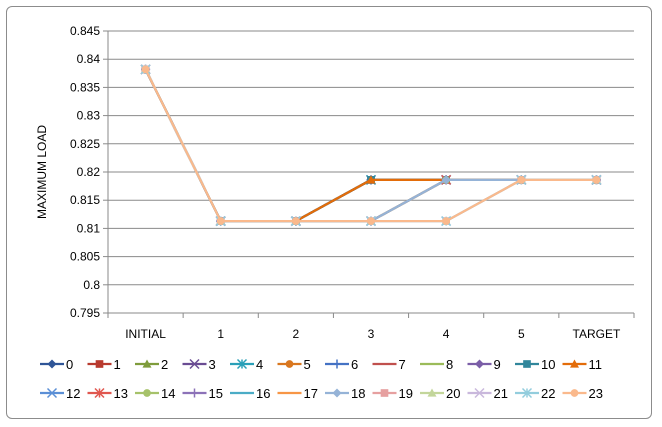 This screenshot has width=662, height=427. I want to click on legend-label: 7, so click(402, 364).